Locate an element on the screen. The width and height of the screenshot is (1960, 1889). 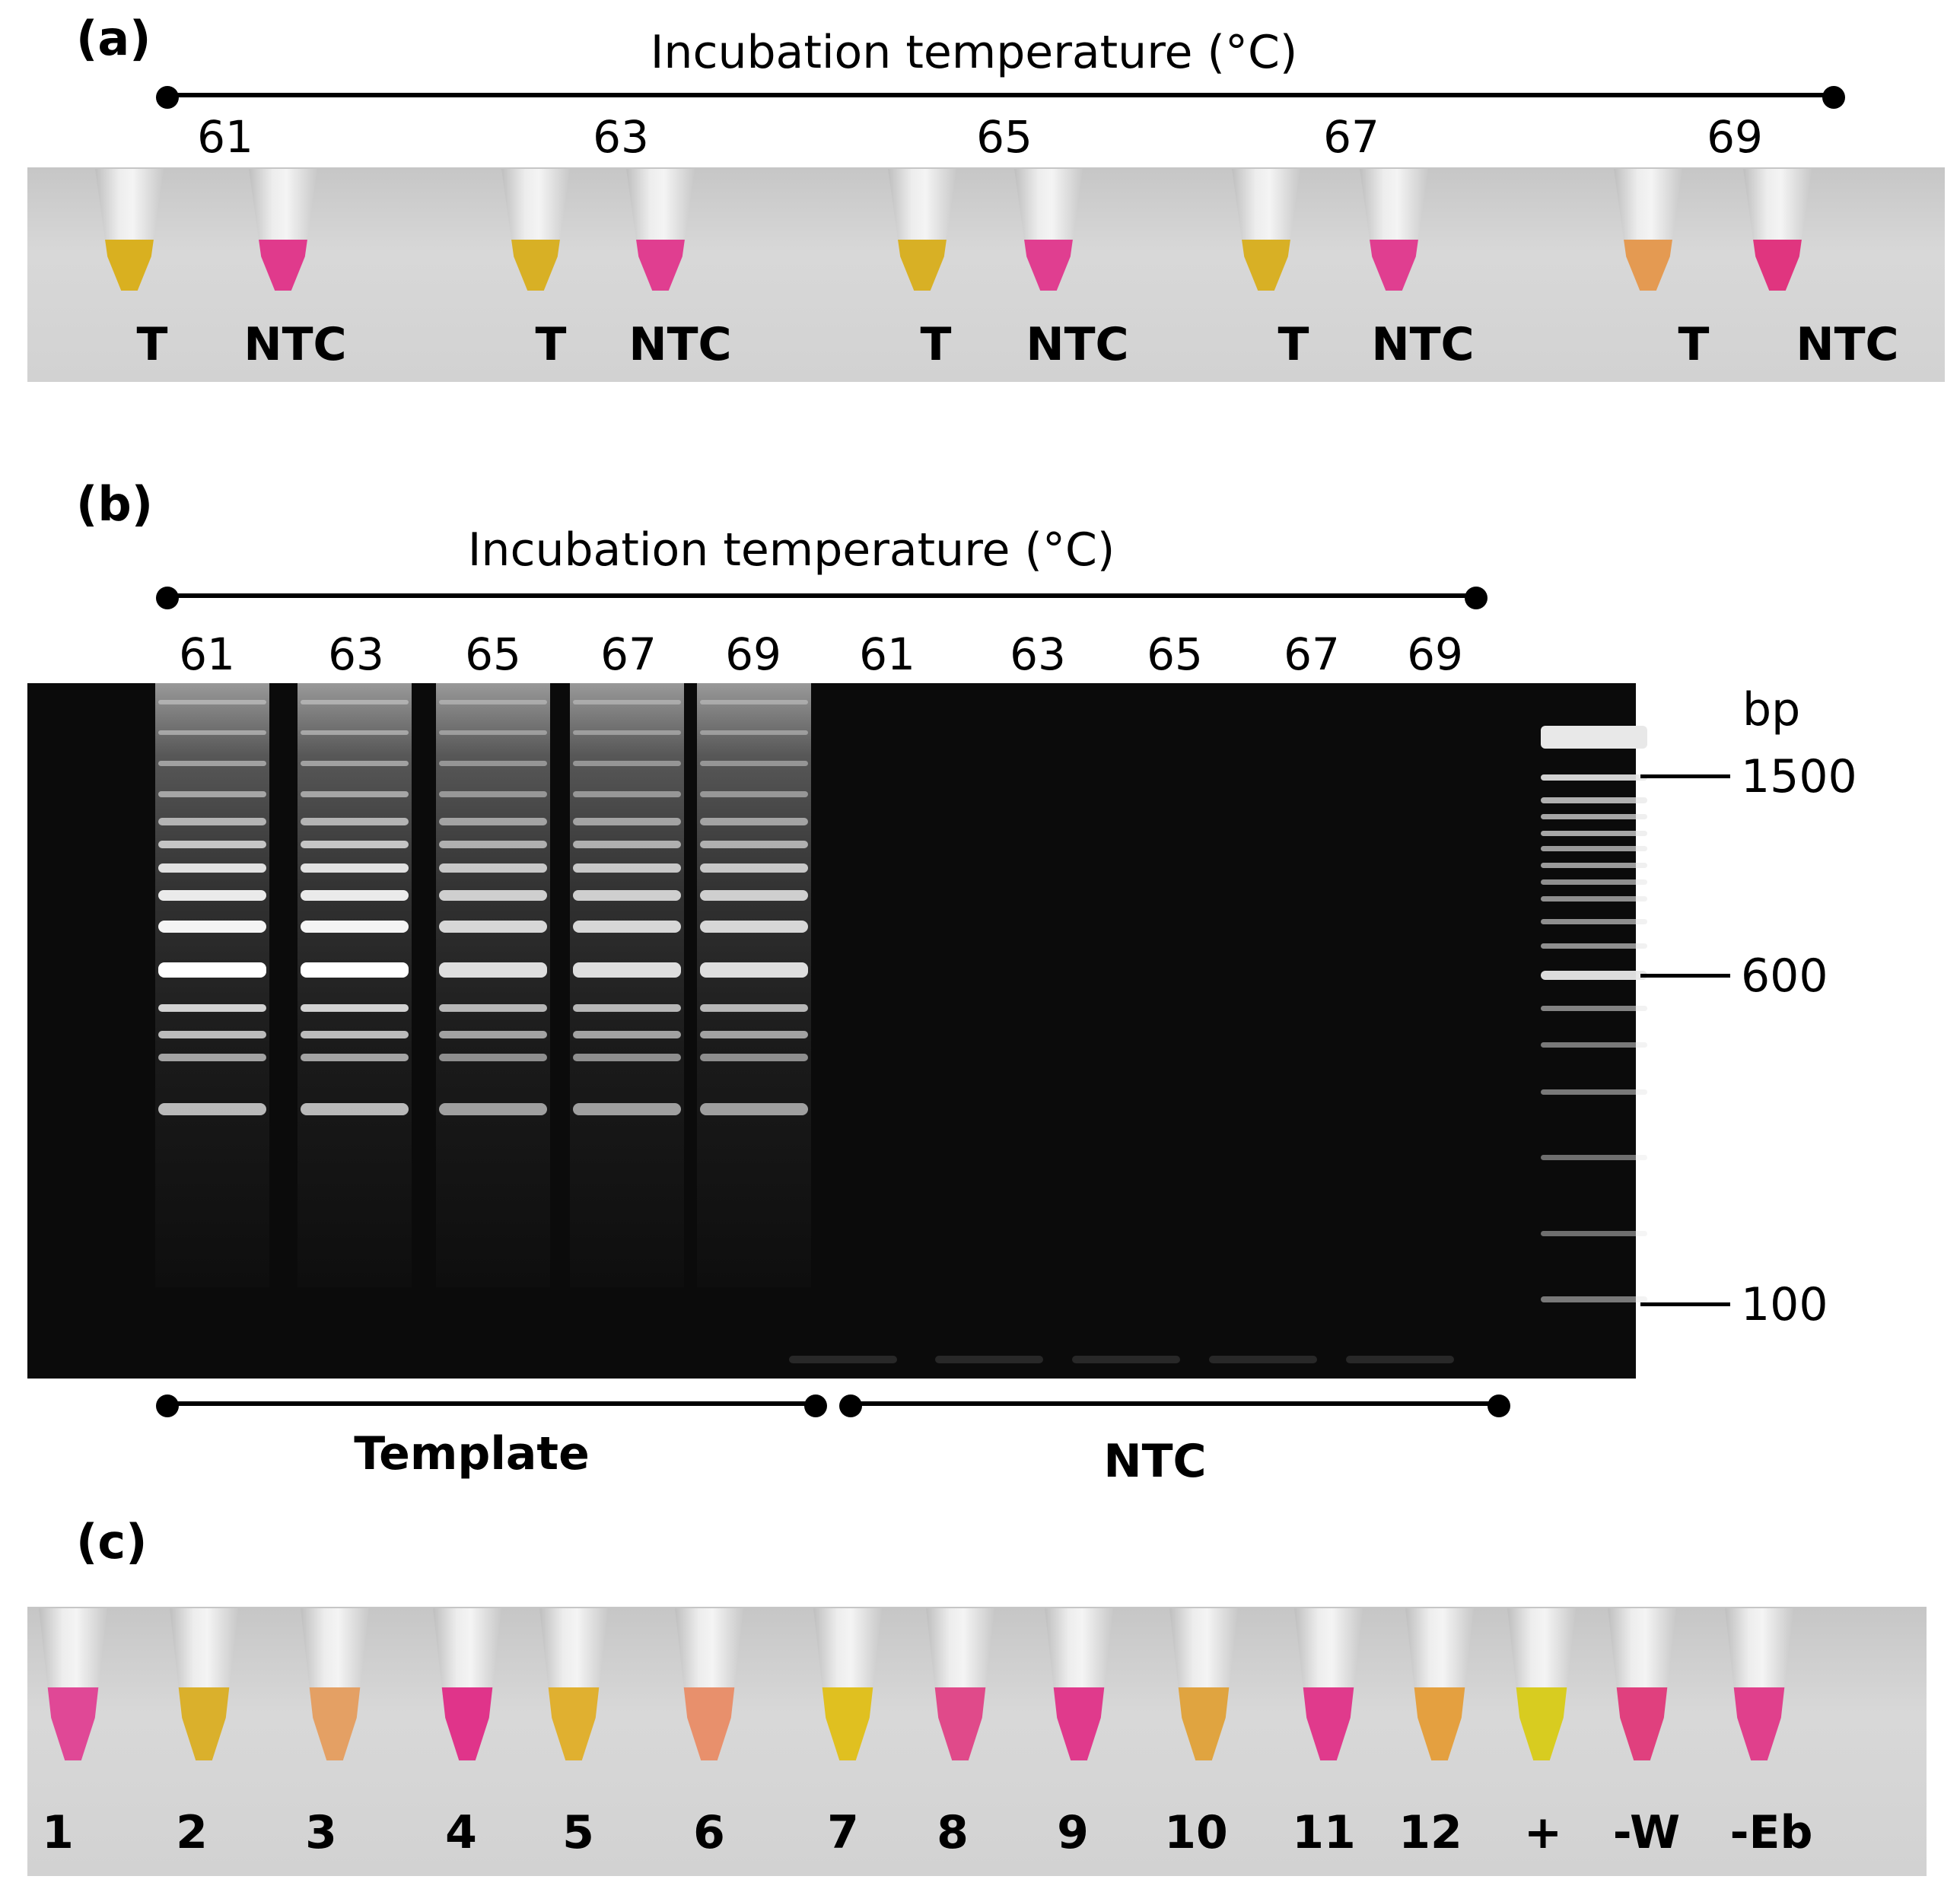
panel-b-title: Incubation temperature (°C) is located at coordinates (791, 550).